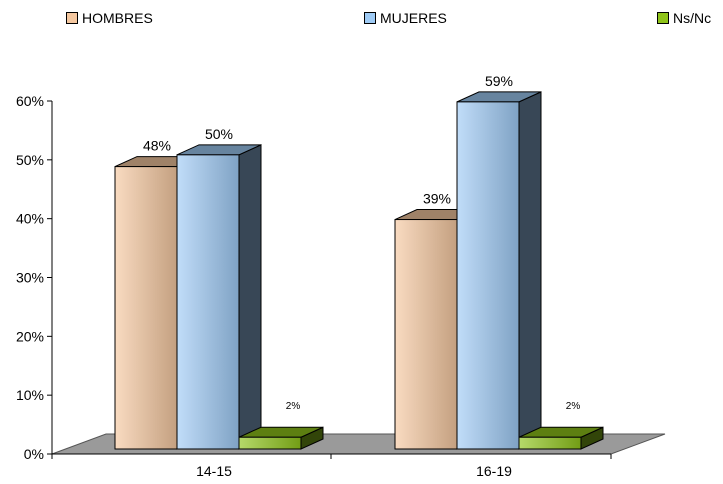 Image resolution: width=723 pixels, height=484 pixels. I want to click on legend-swatch-hombres, so click(72, 18).